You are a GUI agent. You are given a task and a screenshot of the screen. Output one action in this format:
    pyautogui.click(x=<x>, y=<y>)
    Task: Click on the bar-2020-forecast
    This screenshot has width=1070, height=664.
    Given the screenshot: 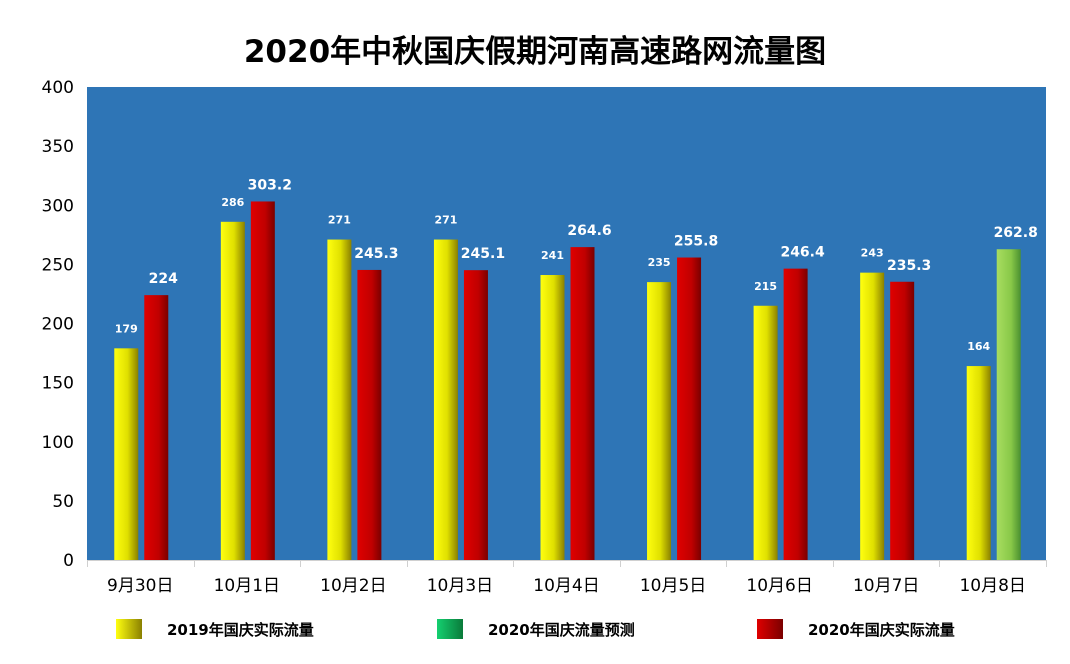 What is the action you would take?
    pyautogui.click(x=1008, y=404)
    